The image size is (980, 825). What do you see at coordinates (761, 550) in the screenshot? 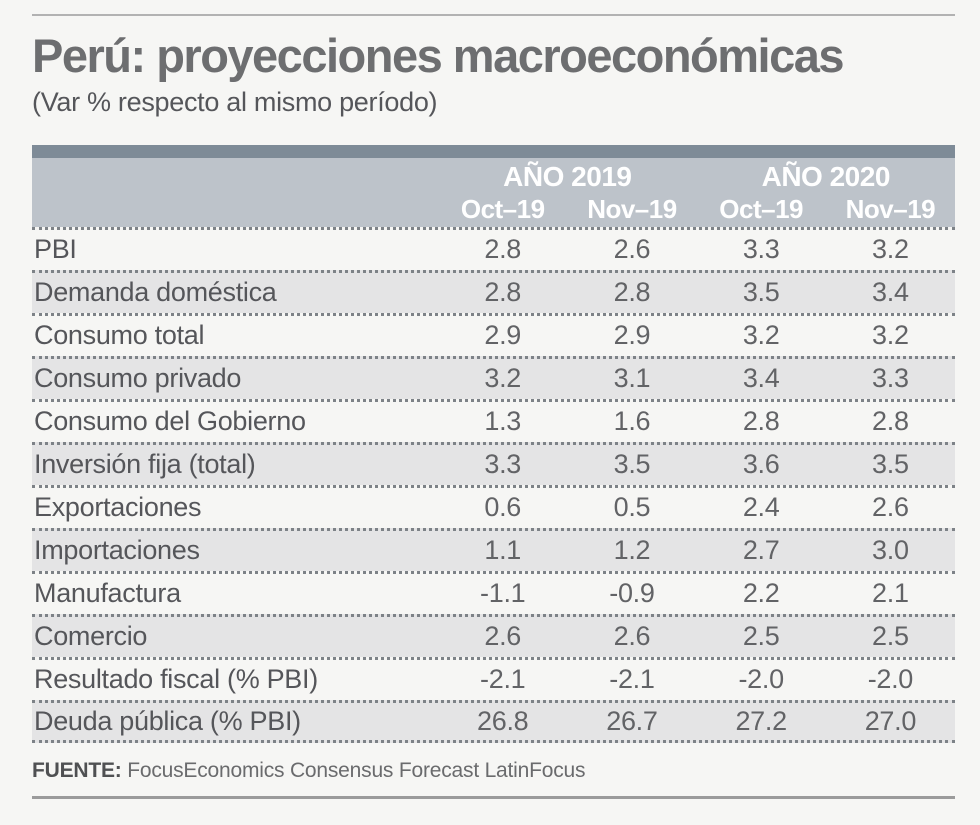
I see `cell-value: 2.7` at bounding box center [761, 550].